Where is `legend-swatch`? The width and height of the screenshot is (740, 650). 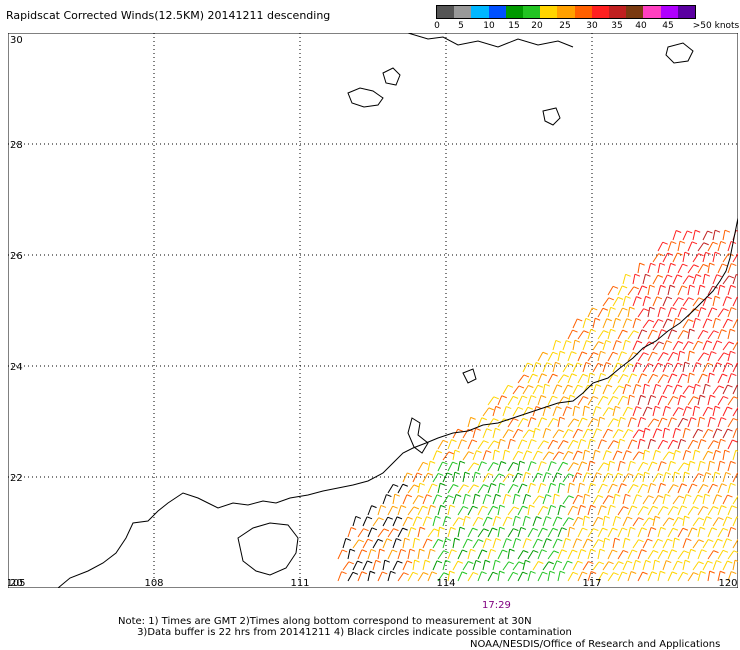 legend-swatch is located at coordinates (583, 12).